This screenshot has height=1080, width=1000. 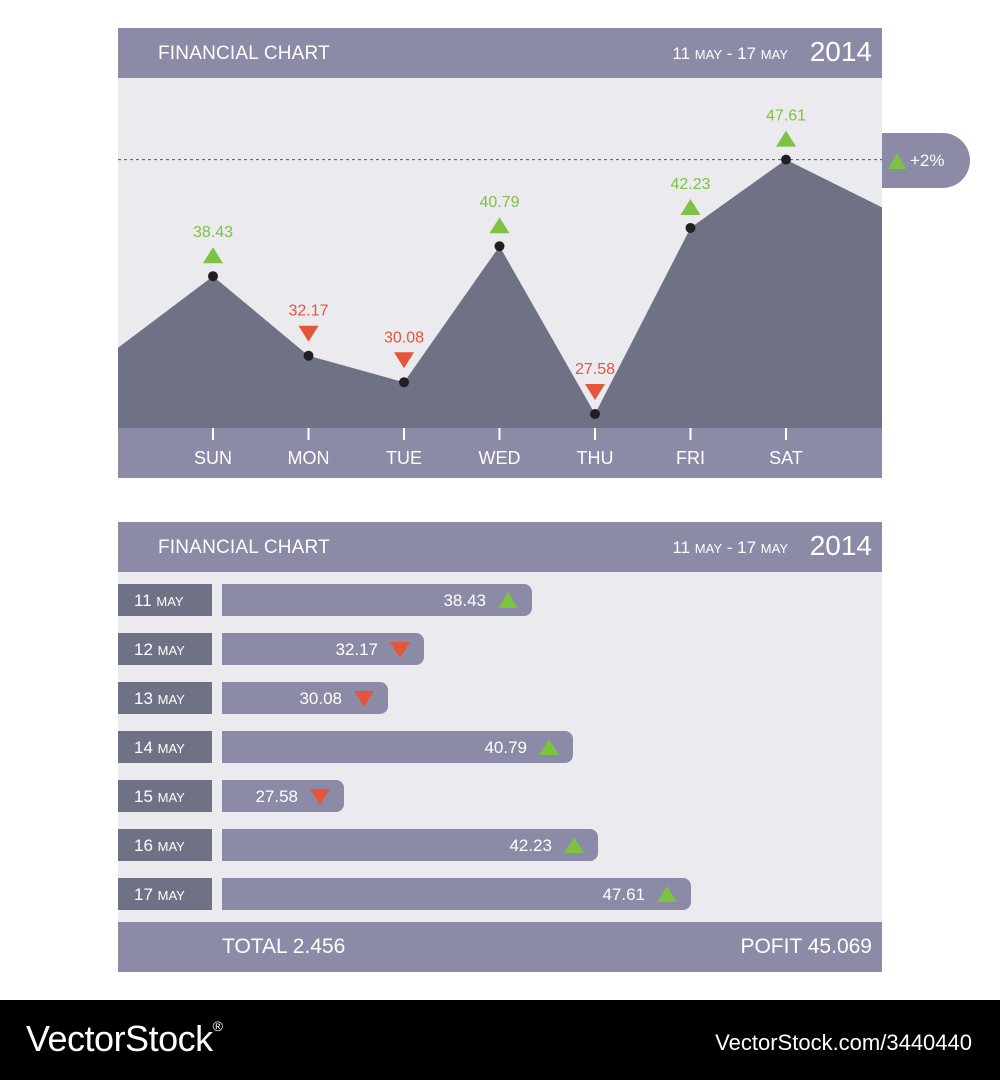 What do you see at coordinates (404, 458) in the screenshot?
I see `x-tick-label: TUE` at bounding box center [404, 458].